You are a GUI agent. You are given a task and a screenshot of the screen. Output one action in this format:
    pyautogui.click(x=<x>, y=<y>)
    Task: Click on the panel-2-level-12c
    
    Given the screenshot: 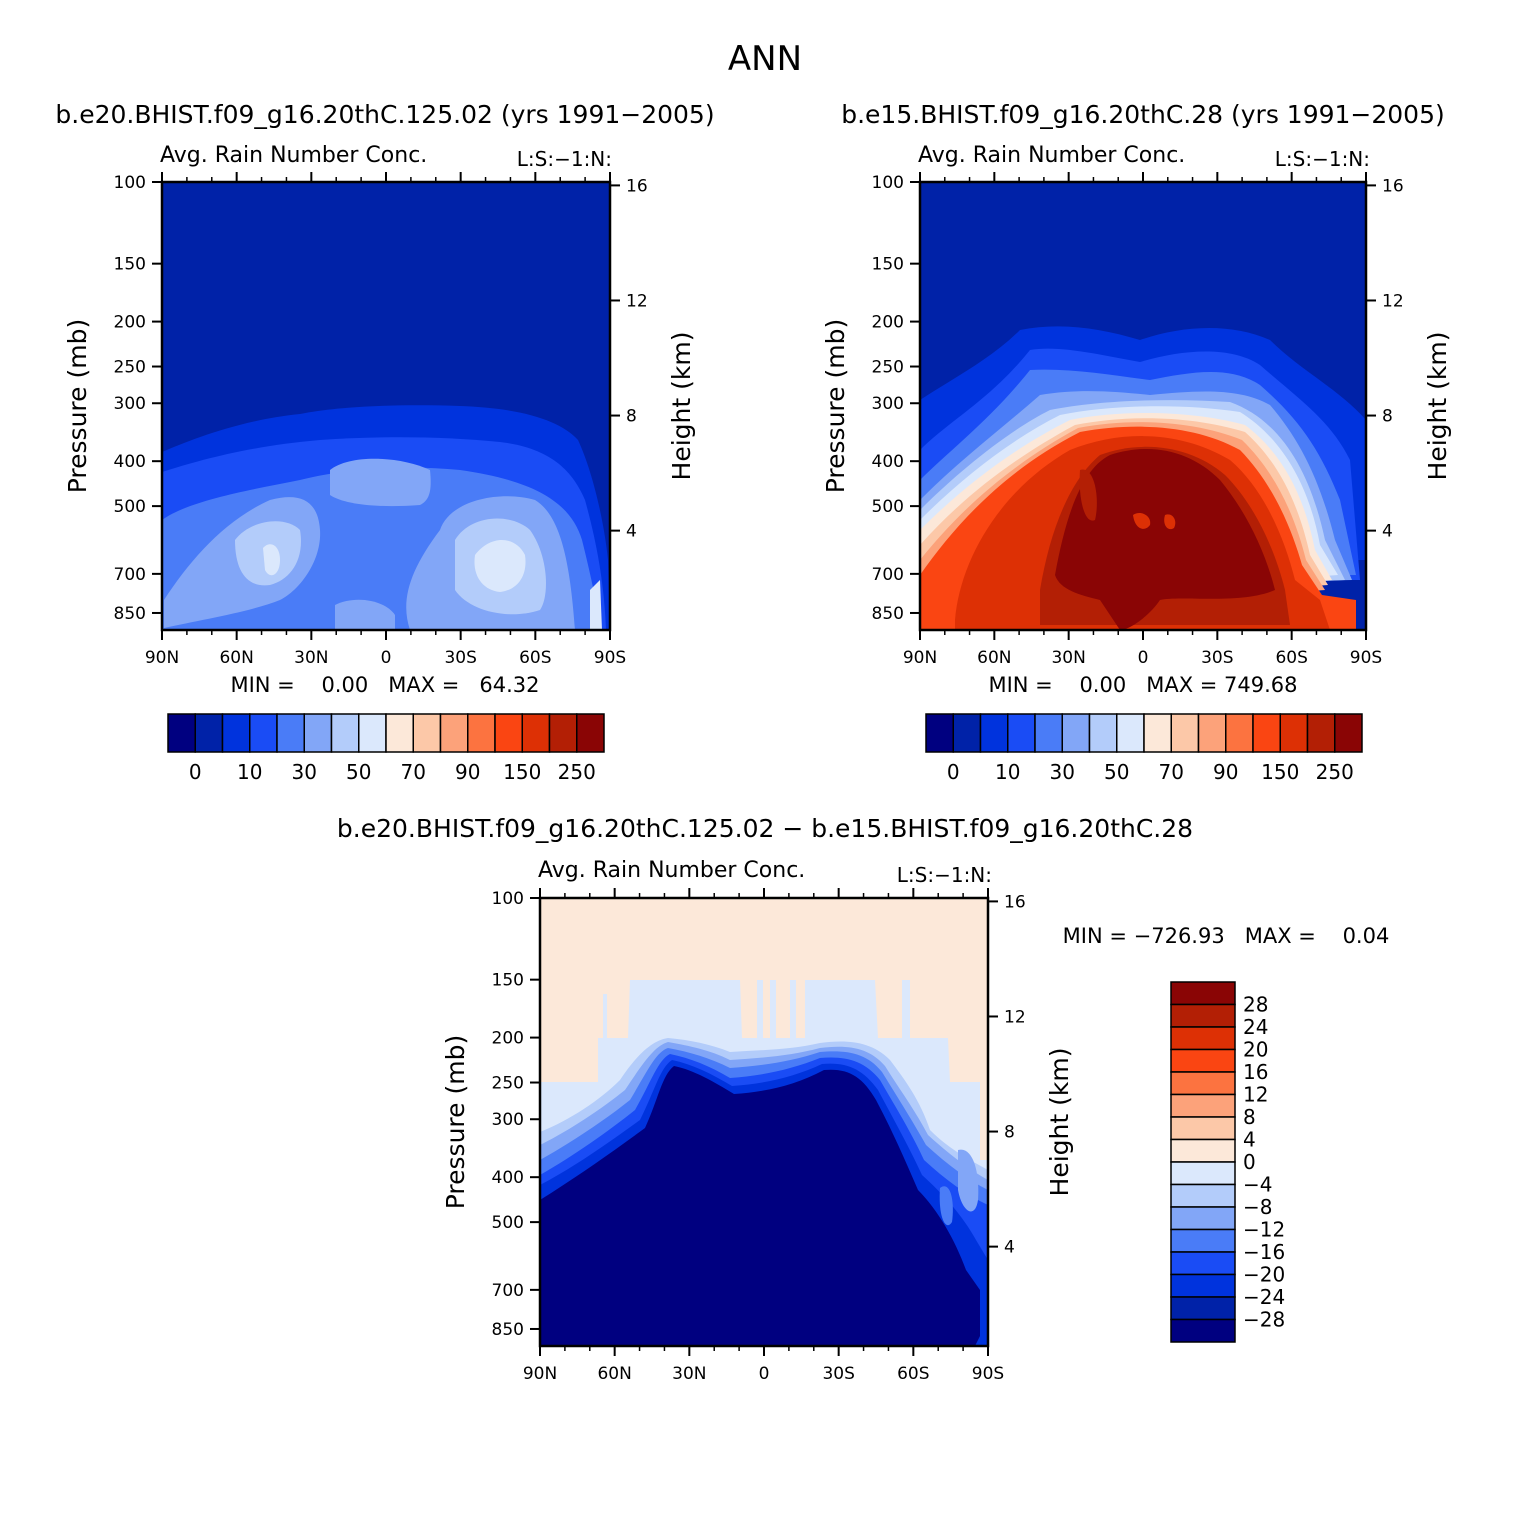 What is the action you would take?
    pyautogui.click(x=1170, y=522)
    